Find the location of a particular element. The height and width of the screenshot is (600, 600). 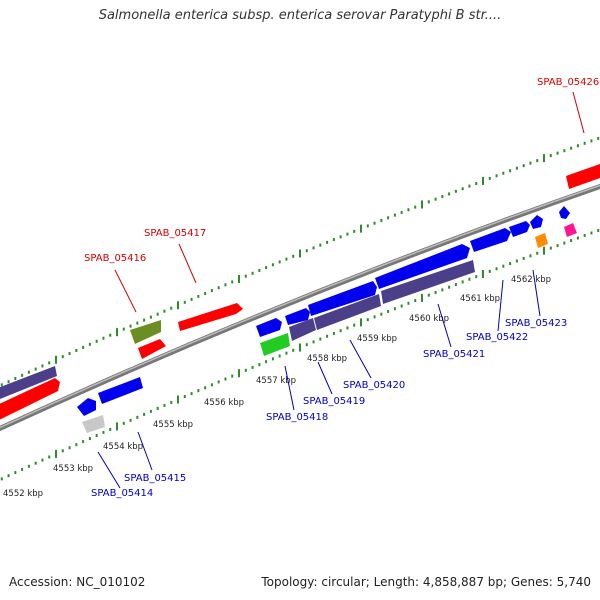

scale-label: 4561 kbp is located at coordinates (480, 299).